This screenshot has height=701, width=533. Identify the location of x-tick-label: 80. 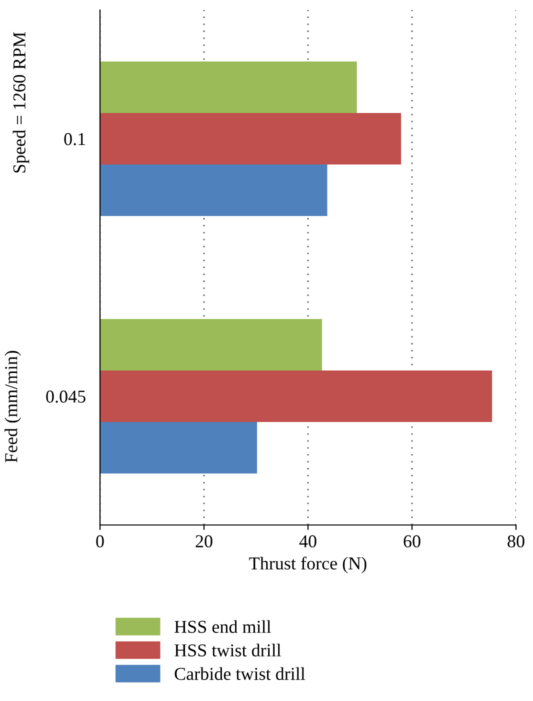
(516, 541).